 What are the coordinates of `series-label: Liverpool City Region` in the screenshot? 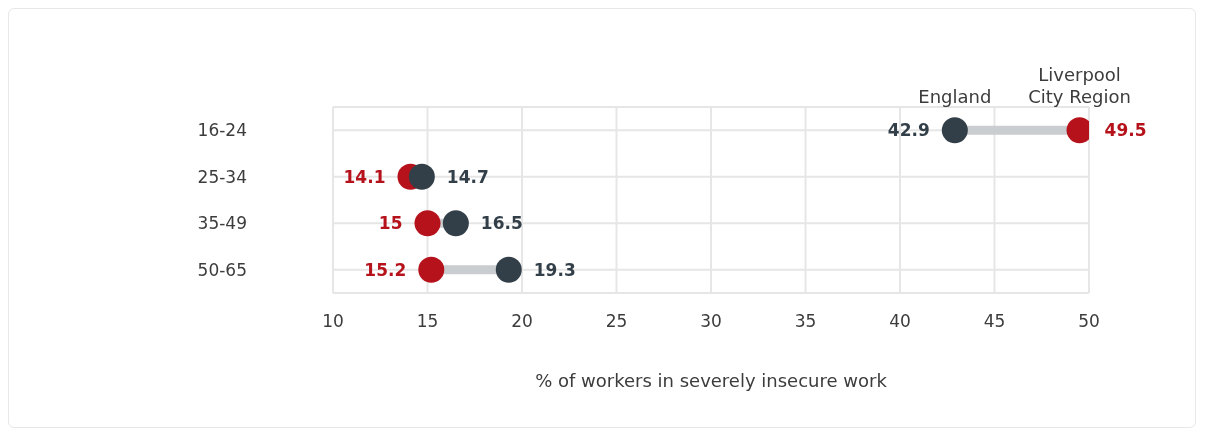 It's located at (1079, 86).